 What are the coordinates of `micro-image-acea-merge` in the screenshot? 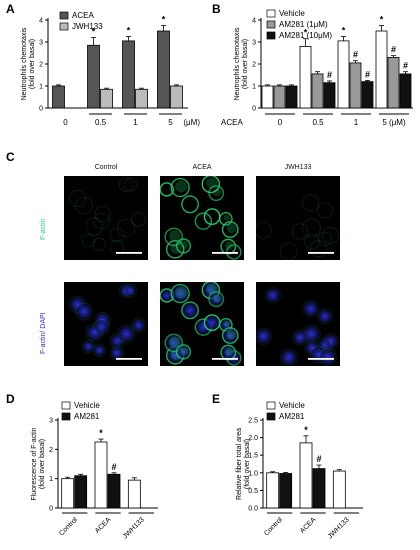 It's located at (202, 324).